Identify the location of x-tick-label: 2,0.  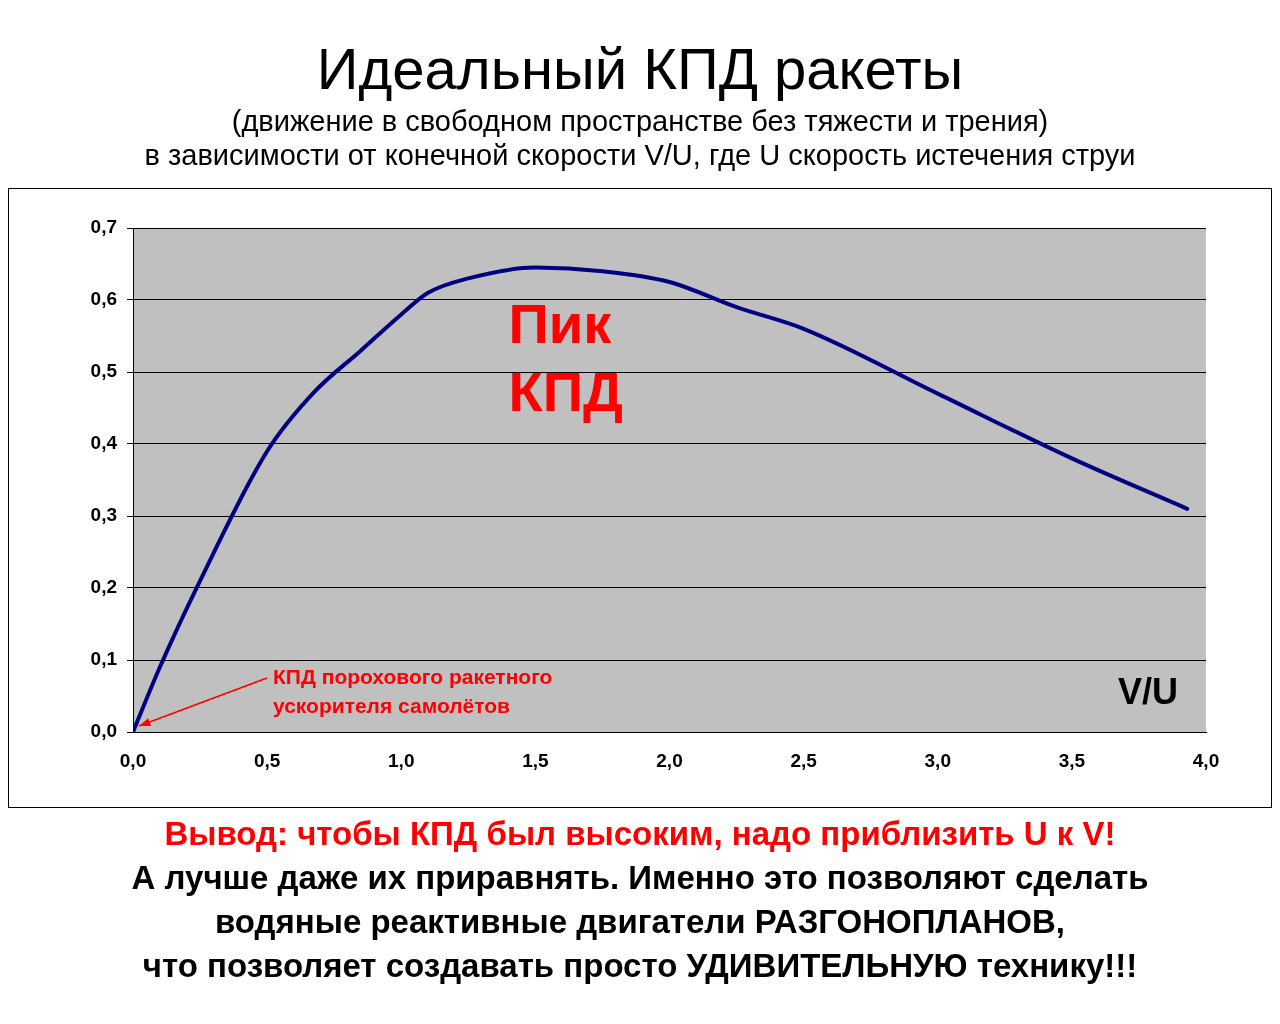
(669, 760).